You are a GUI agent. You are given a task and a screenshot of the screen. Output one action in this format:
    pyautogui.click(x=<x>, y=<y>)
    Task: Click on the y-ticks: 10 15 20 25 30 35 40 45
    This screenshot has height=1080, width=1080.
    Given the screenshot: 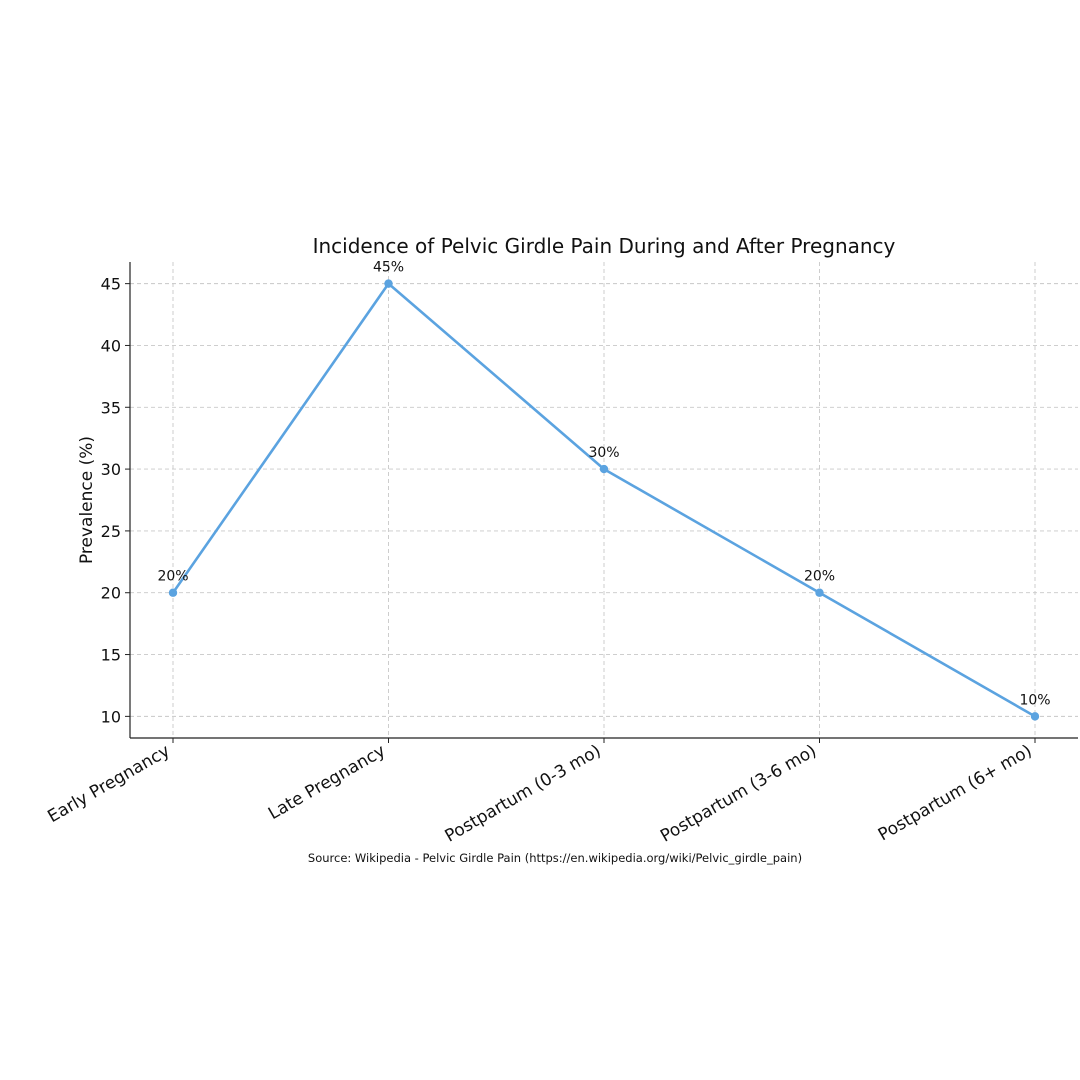 What is the action you would take?
    pyautogui.click(x=115, y=500)
    